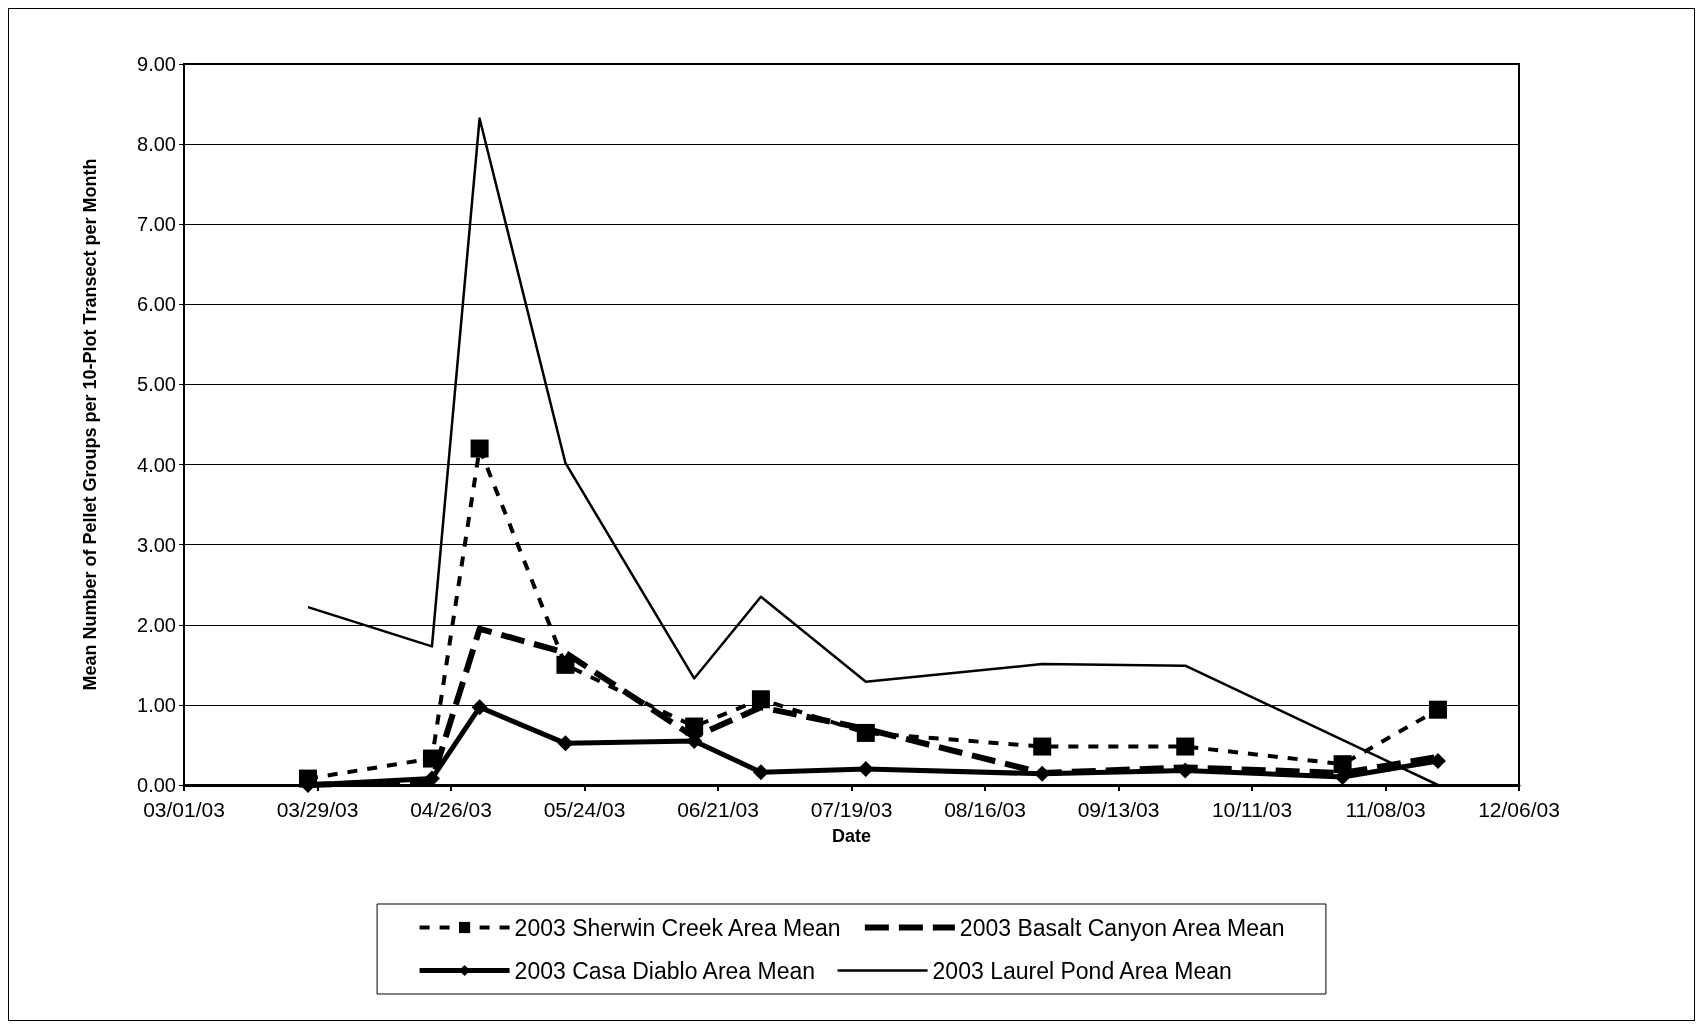 The width and height of the screenshot is (1705, 1031). What do you see at coordinates (156, 304) in the screenshot?
I see `y-tick-label: 6.00` at bounding box center [156, 304].